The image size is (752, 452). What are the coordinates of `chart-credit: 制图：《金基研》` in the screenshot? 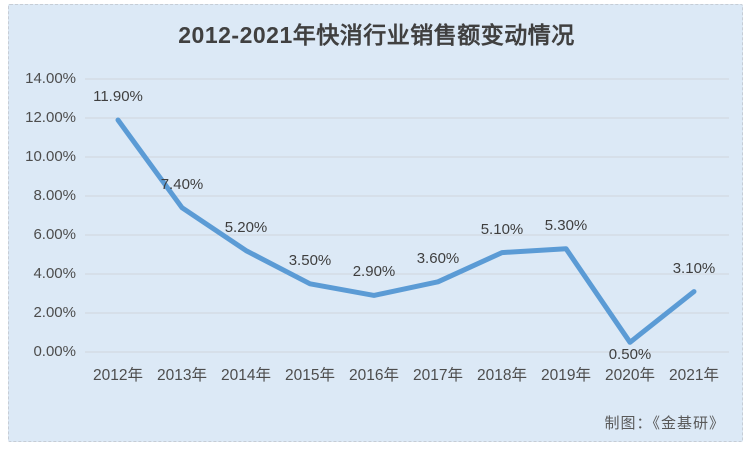 It's located at (664, 423).